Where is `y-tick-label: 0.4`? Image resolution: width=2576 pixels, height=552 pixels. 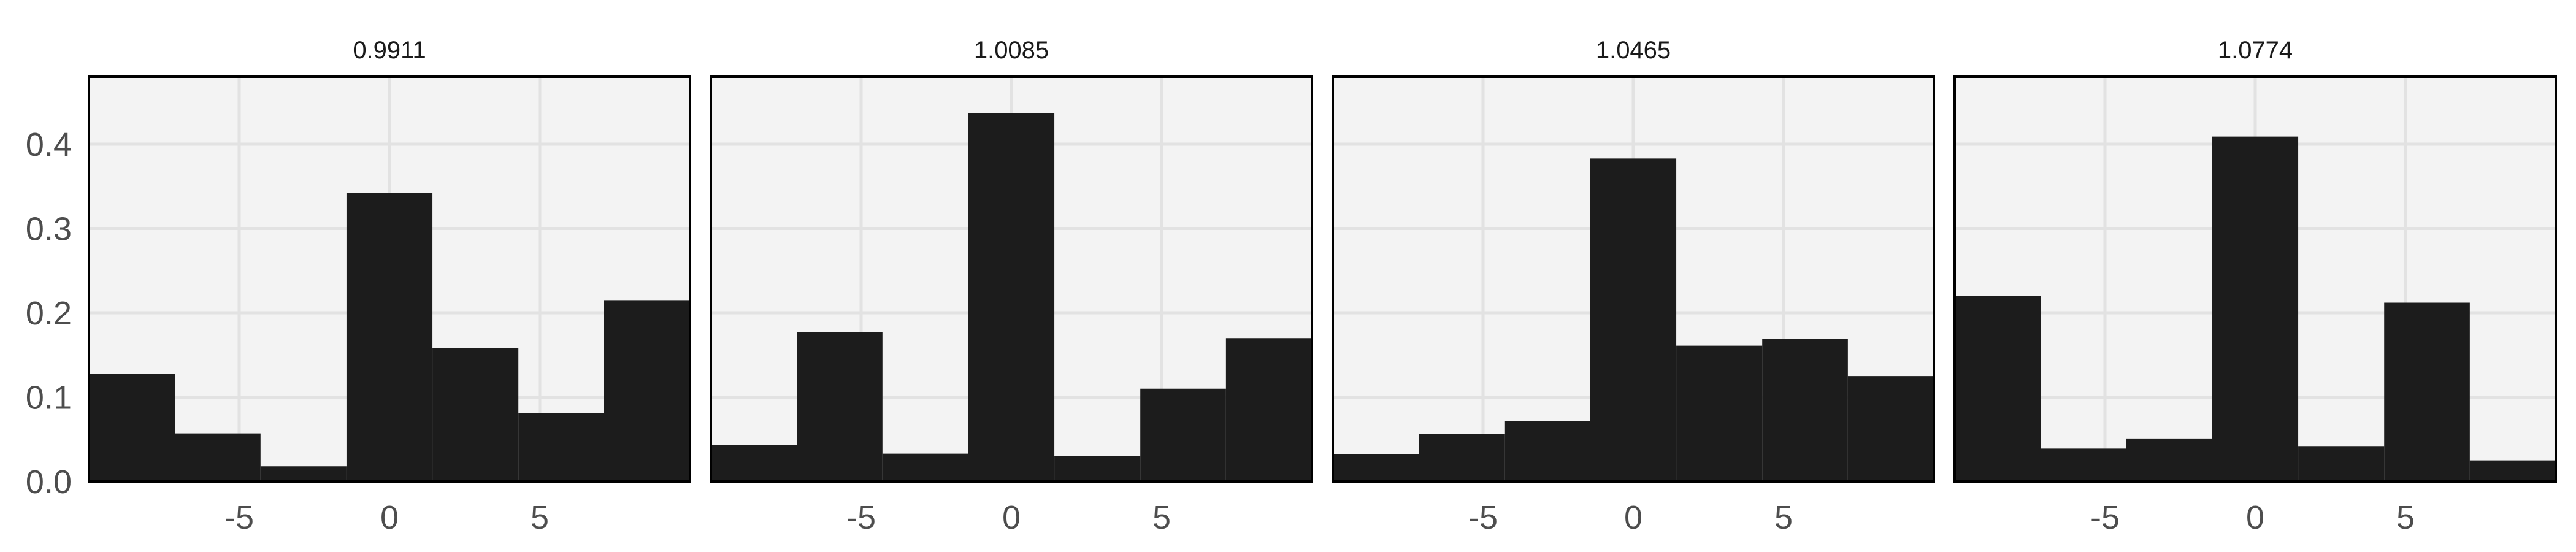 y-tick-label: 0.4 is located at coordinates (49, 144).